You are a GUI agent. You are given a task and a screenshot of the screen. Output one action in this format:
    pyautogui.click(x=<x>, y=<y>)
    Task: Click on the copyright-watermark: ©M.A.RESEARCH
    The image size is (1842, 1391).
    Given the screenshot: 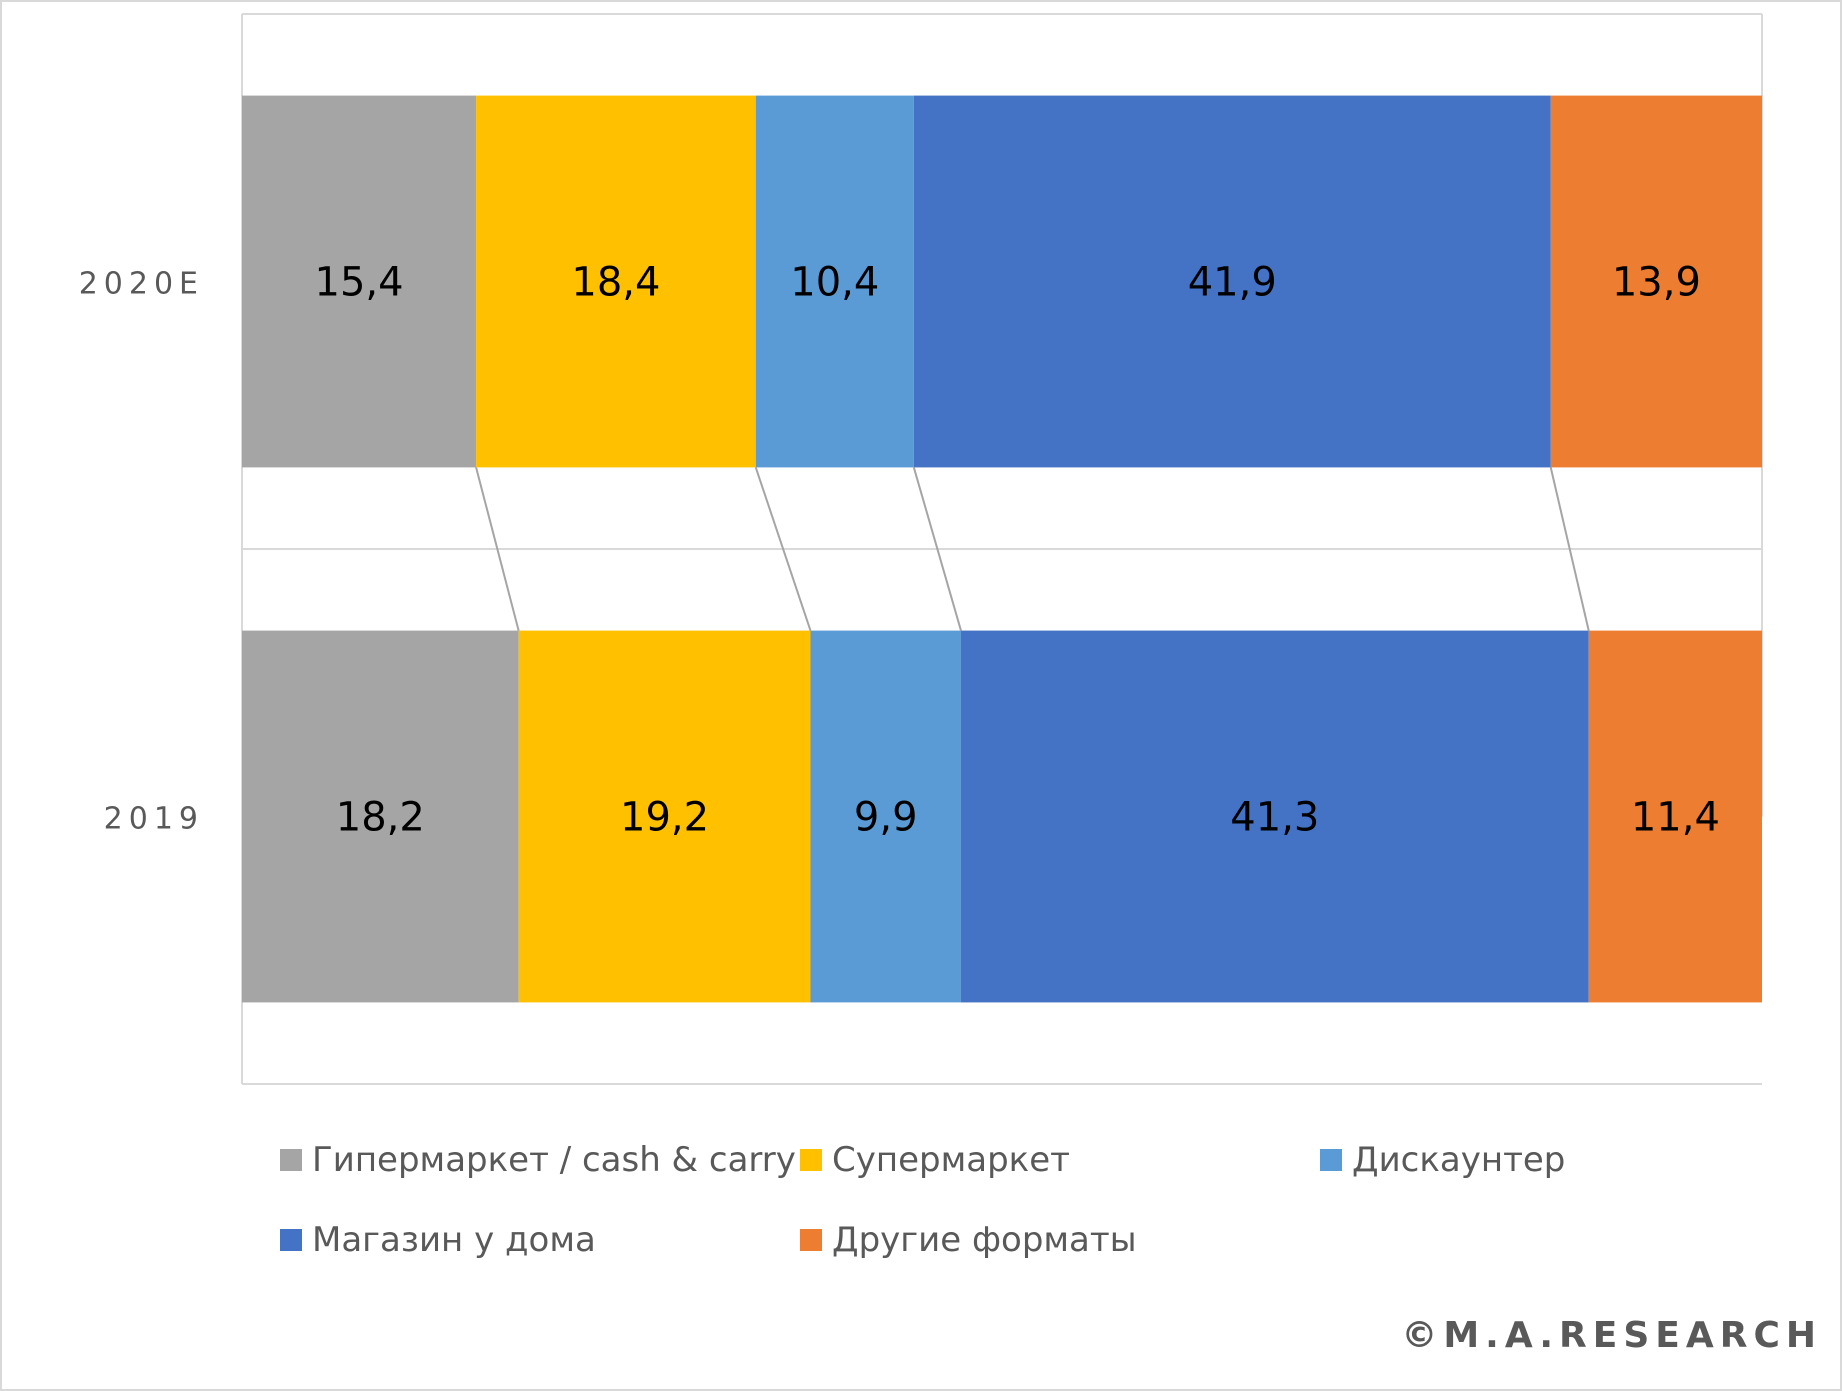 What is the action you would take?
    pyautogui.click(x=1611, y=1335)
    